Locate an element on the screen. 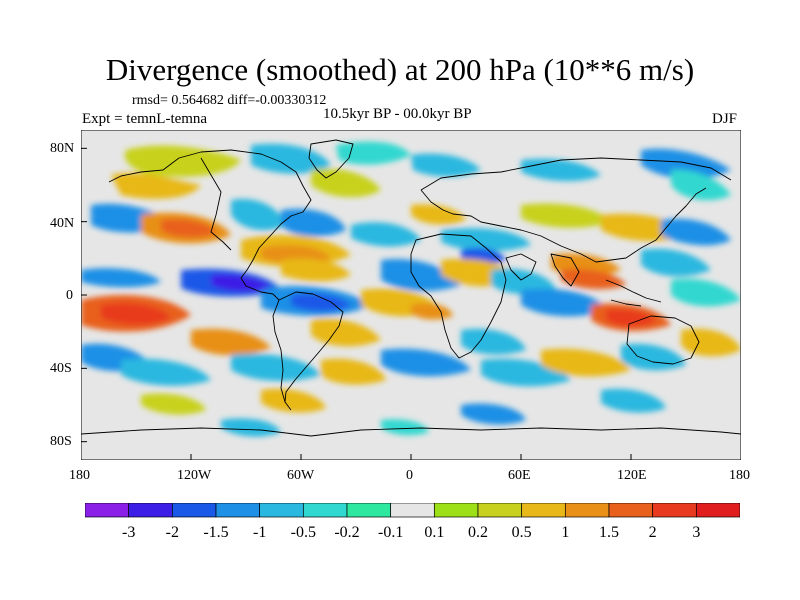 Image resolution: width=800 pixels, height=600 pixels. lon-tick-60e: 60E is located at coordinates (519, 475).